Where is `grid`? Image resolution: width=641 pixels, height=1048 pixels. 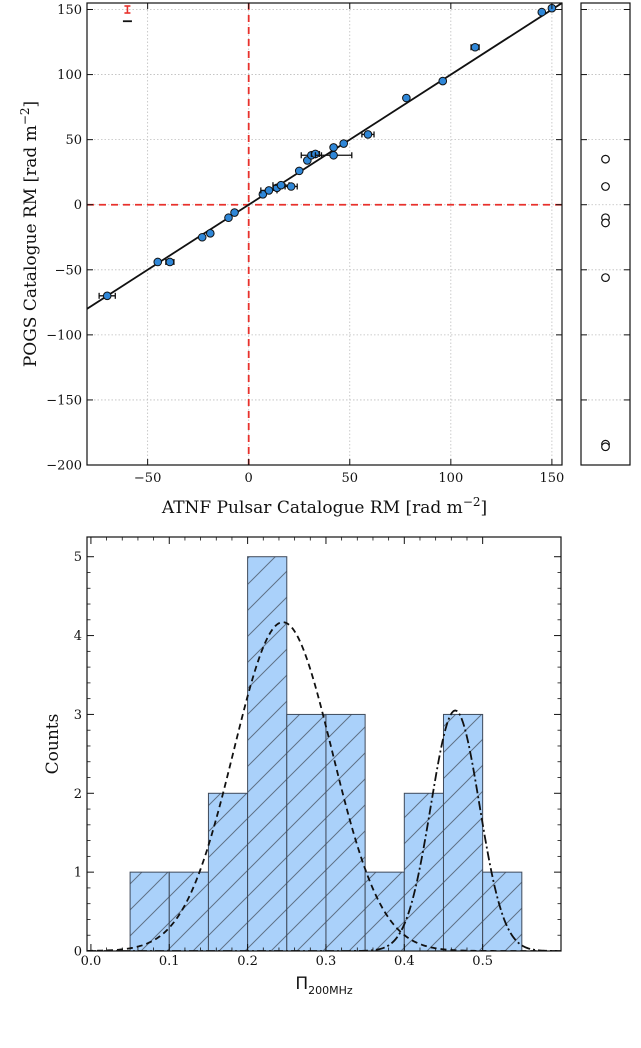 grid is located at coordinates (605, 237).